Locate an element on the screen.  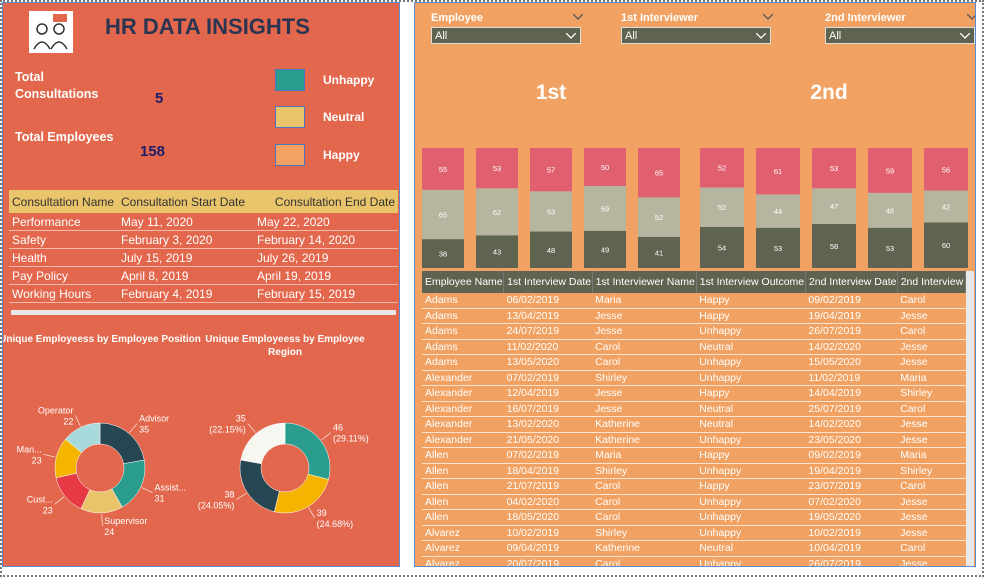
column-header: Consultation End Date is located at coordinates (326, 201).